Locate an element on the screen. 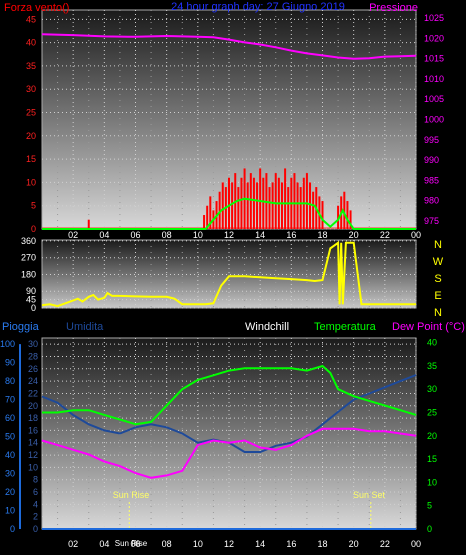 This screenshot has height=555, width=466. panel3-ytick-rain-20: 20 is located at coordinates (10, 492).